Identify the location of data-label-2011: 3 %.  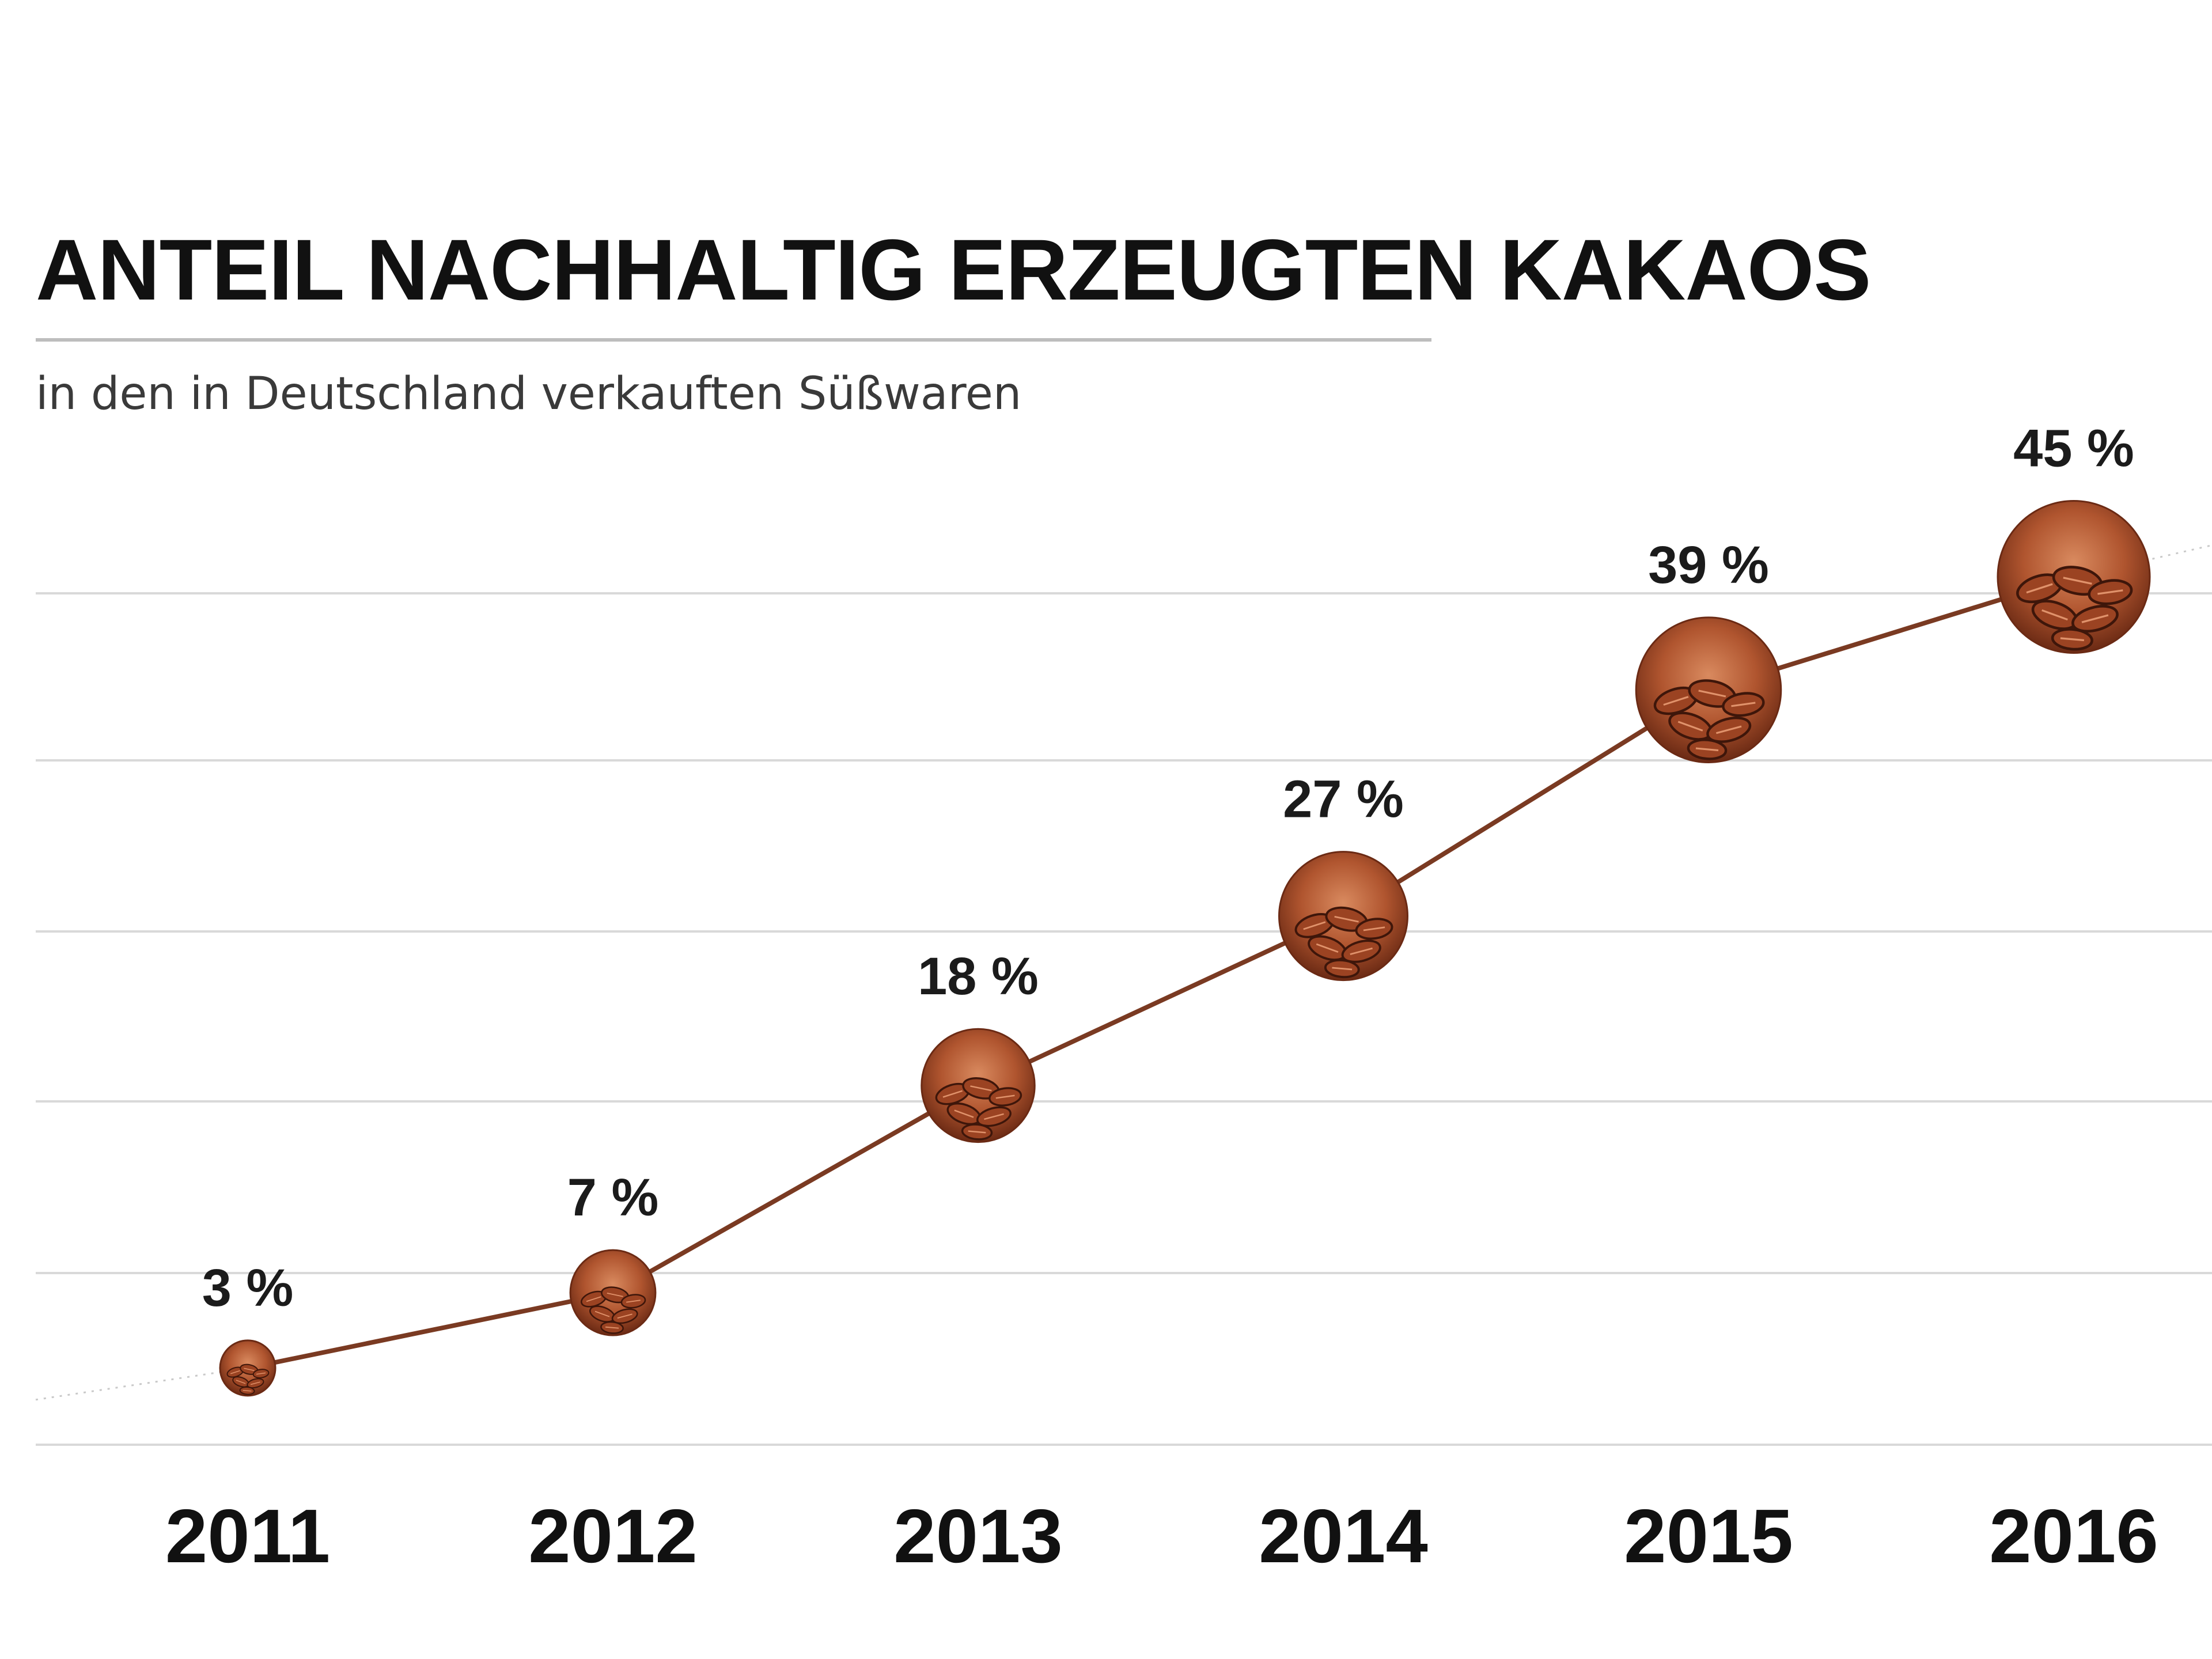
(248, 1288).